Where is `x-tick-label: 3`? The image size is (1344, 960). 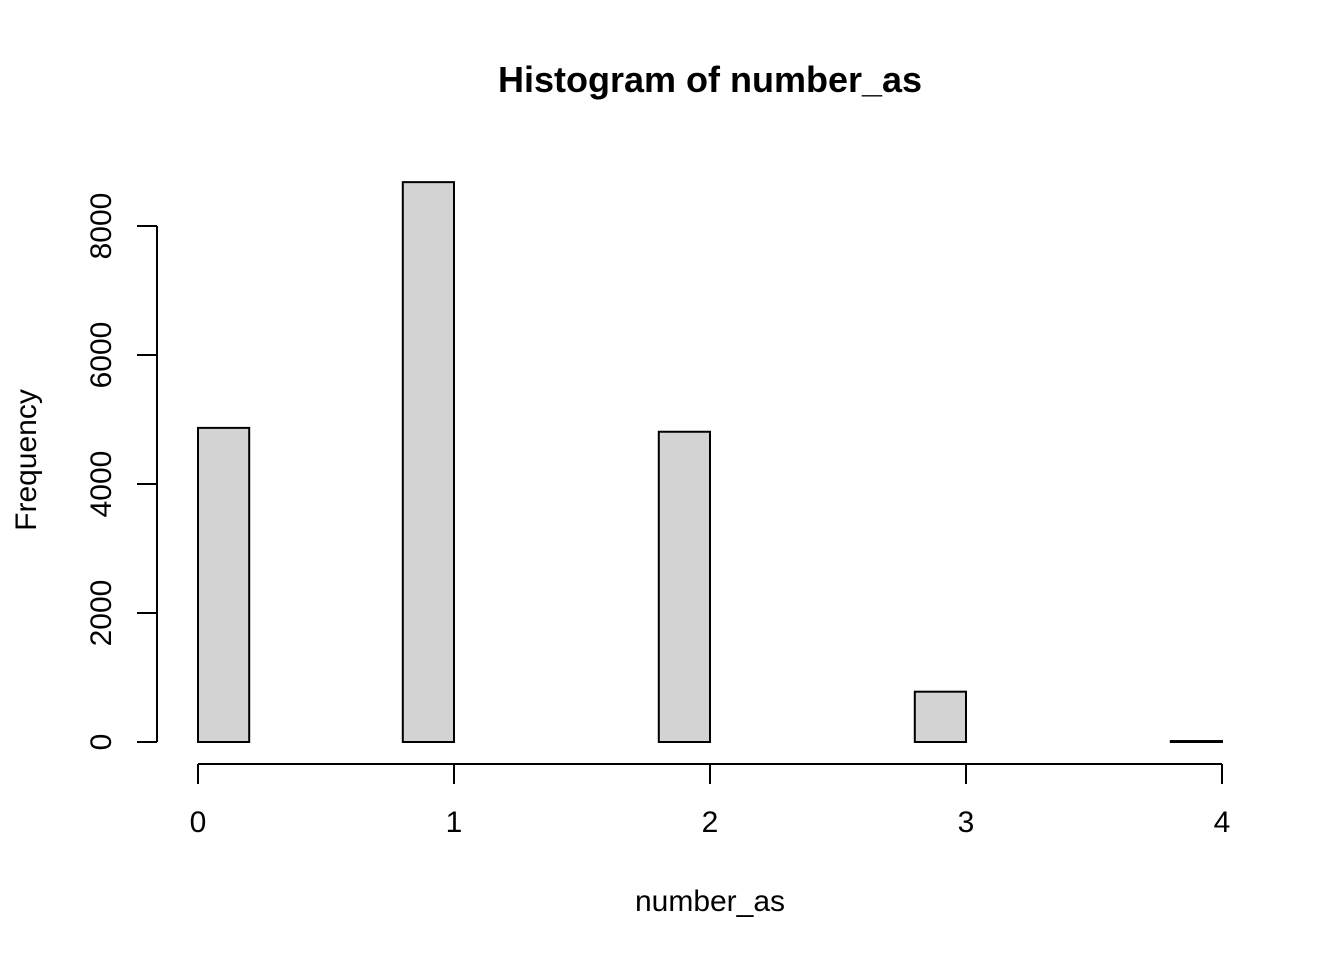 x-tick-label: 3 is located at coordinates (966, 822).